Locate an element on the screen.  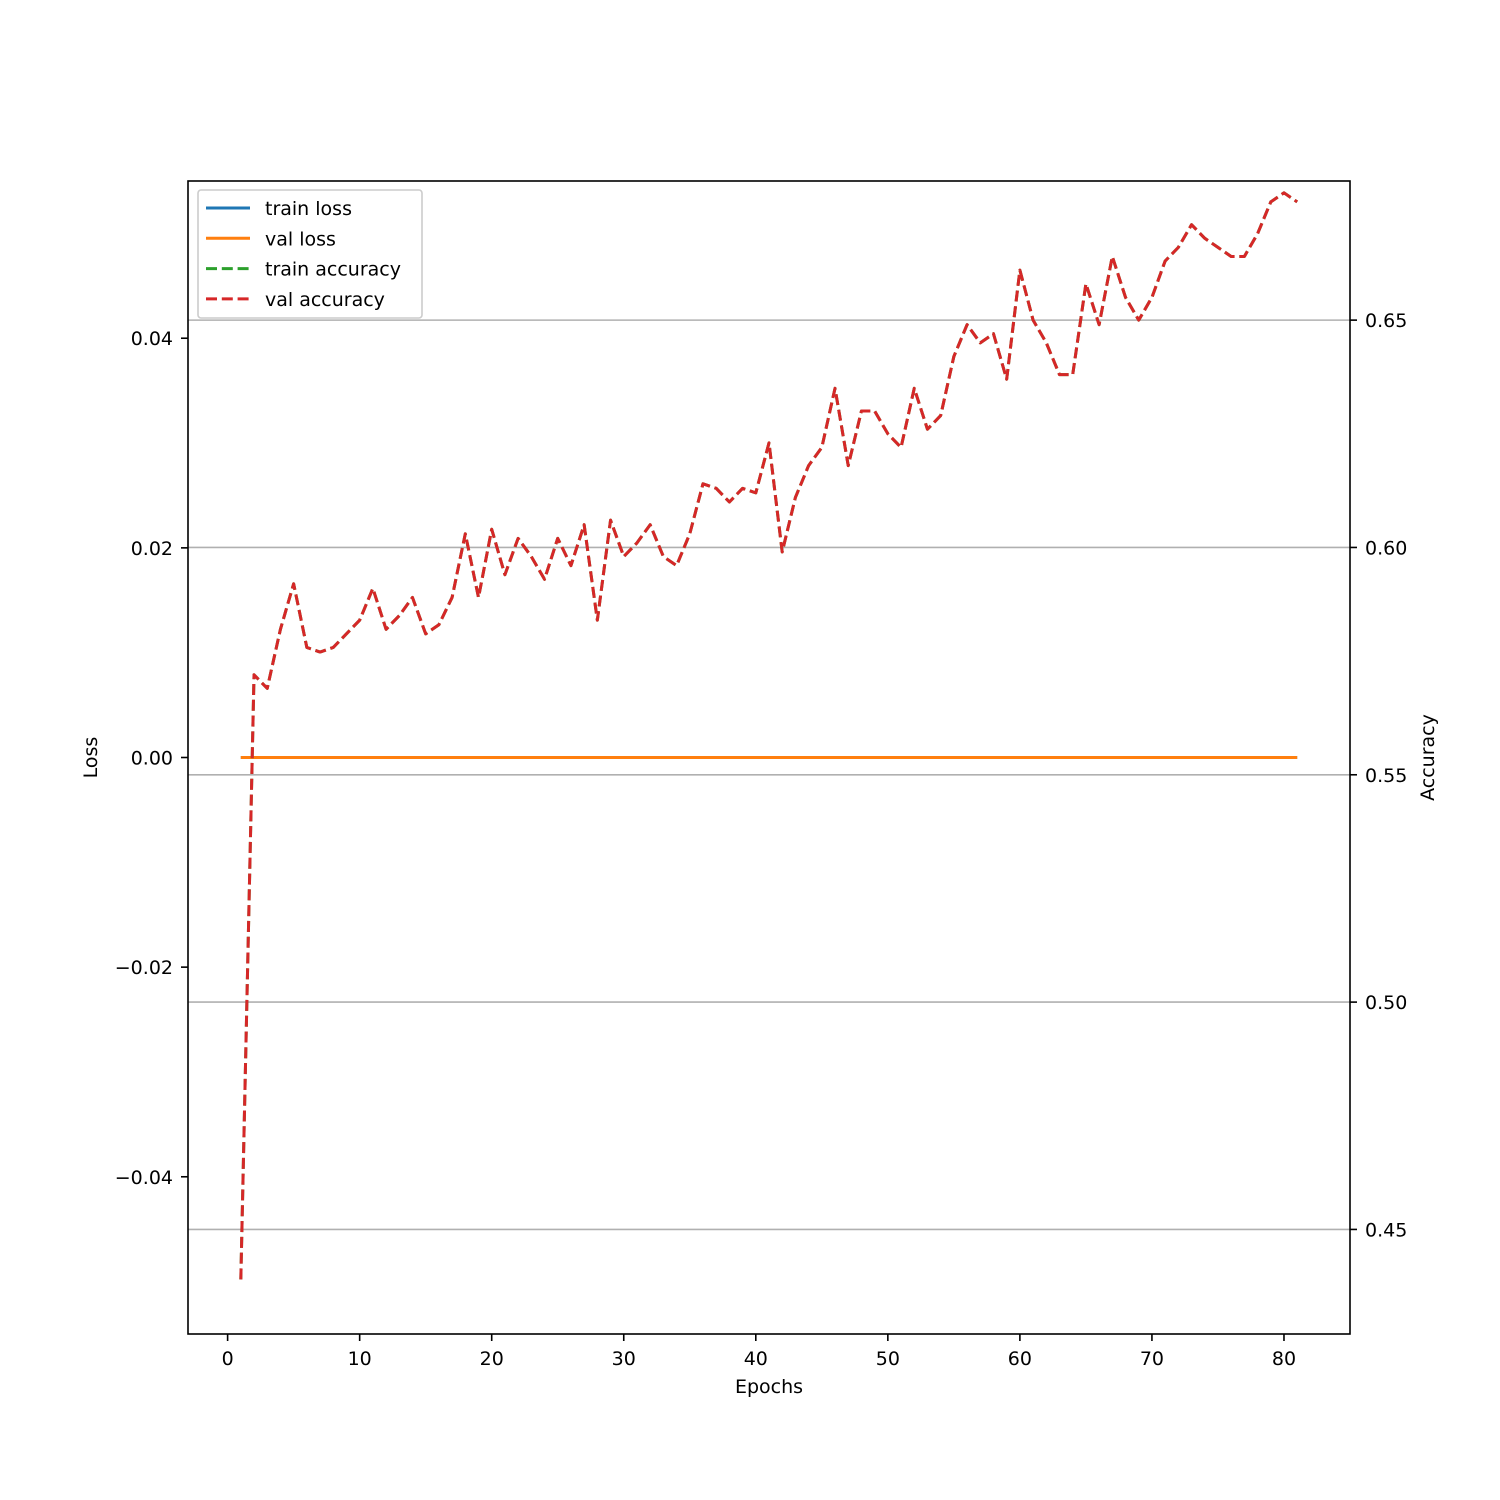
right-y-tick-label: 0.55 is located at coordinates (1386, 776).